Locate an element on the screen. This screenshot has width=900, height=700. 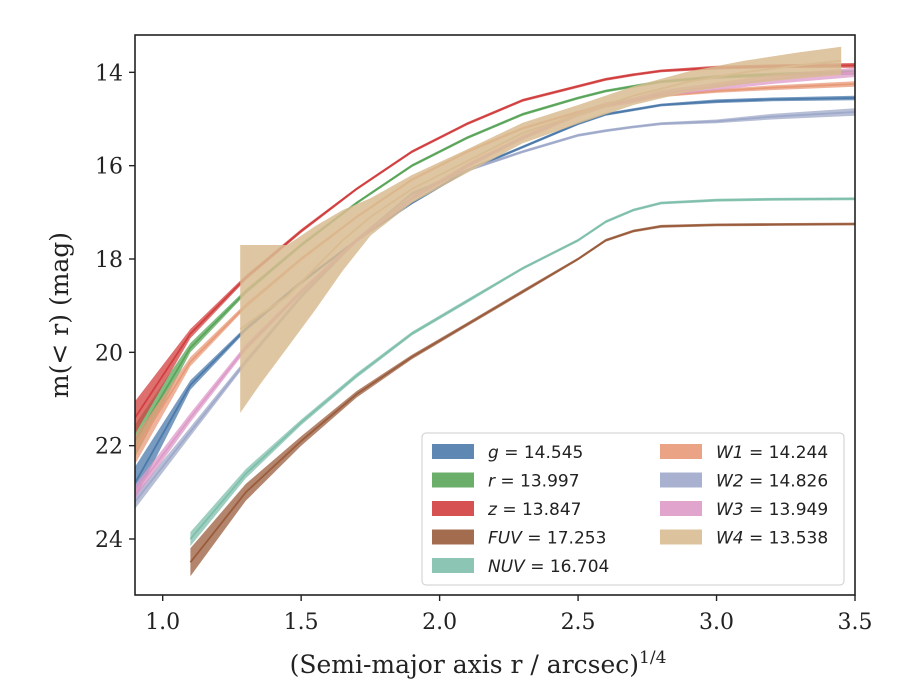
x-tick-label: 2.5 is located at coordinates (578, 622).